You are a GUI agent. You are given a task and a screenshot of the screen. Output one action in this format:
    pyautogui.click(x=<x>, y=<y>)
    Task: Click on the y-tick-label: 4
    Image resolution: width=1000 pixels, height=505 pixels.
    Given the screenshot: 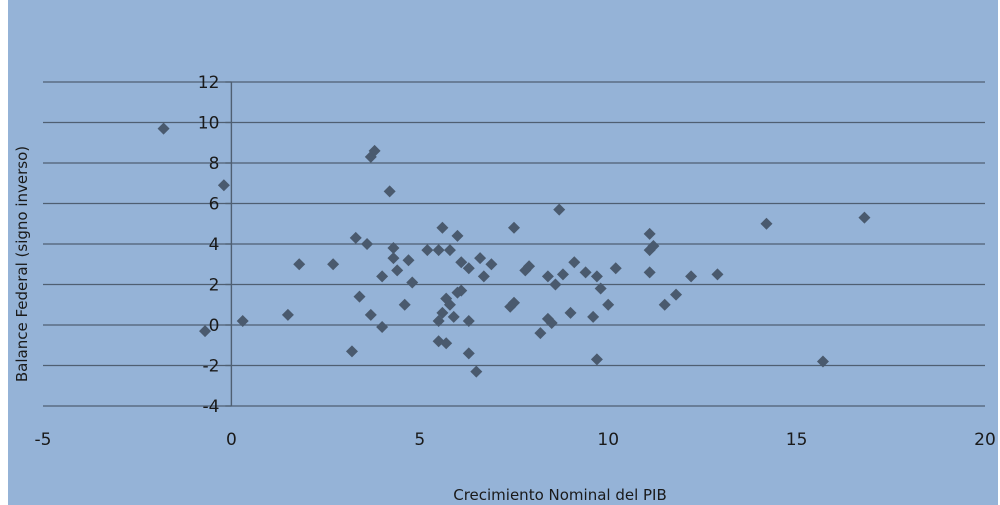 What is the action you would take?
    pyautogui.click(x=214, y=245)
    